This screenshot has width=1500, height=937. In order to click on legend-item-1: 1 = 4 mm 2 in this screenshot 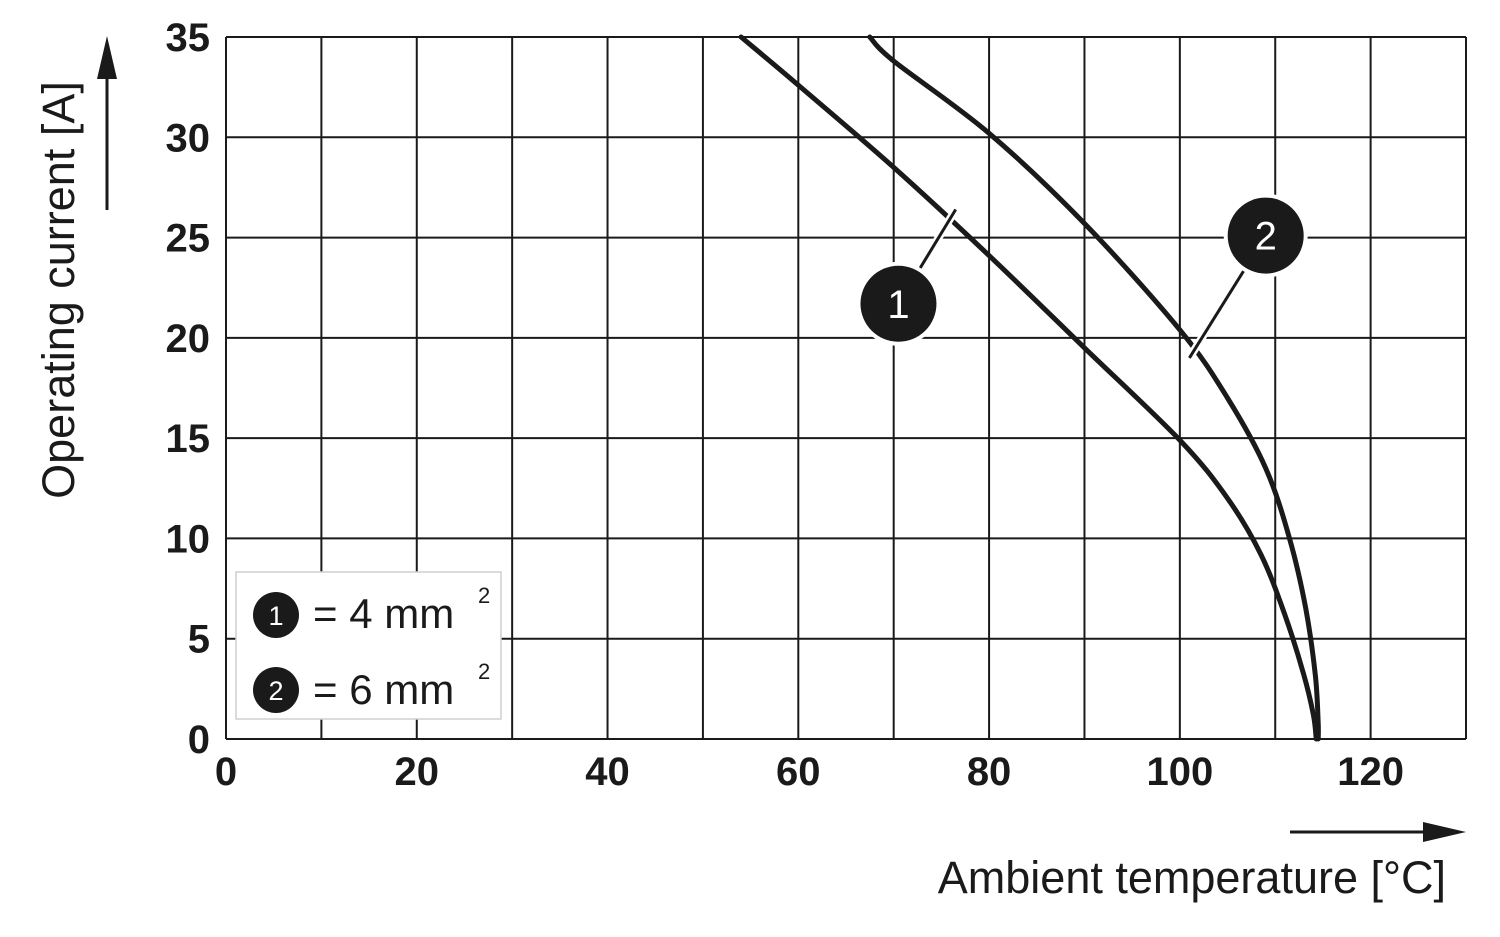, I will do `click(371, 610)`.